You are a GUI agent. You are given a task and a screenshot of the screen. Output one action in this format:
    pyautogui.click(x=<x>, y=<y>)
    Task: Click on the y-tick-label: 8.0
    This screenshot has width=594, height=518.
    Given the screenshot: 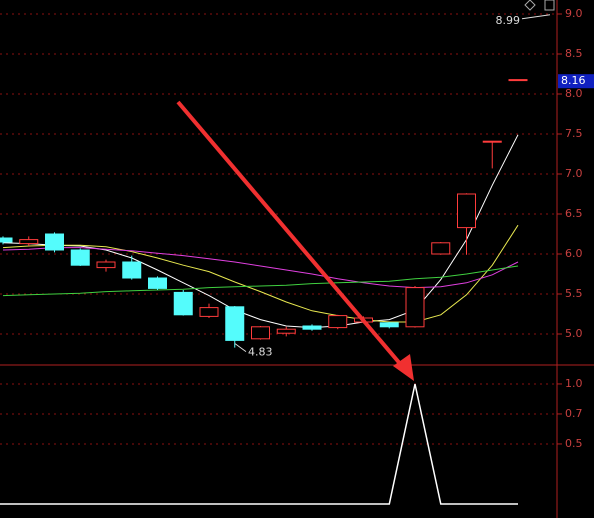 What is the action you would take?
    pyautogui.click(x=574, y=93)
    